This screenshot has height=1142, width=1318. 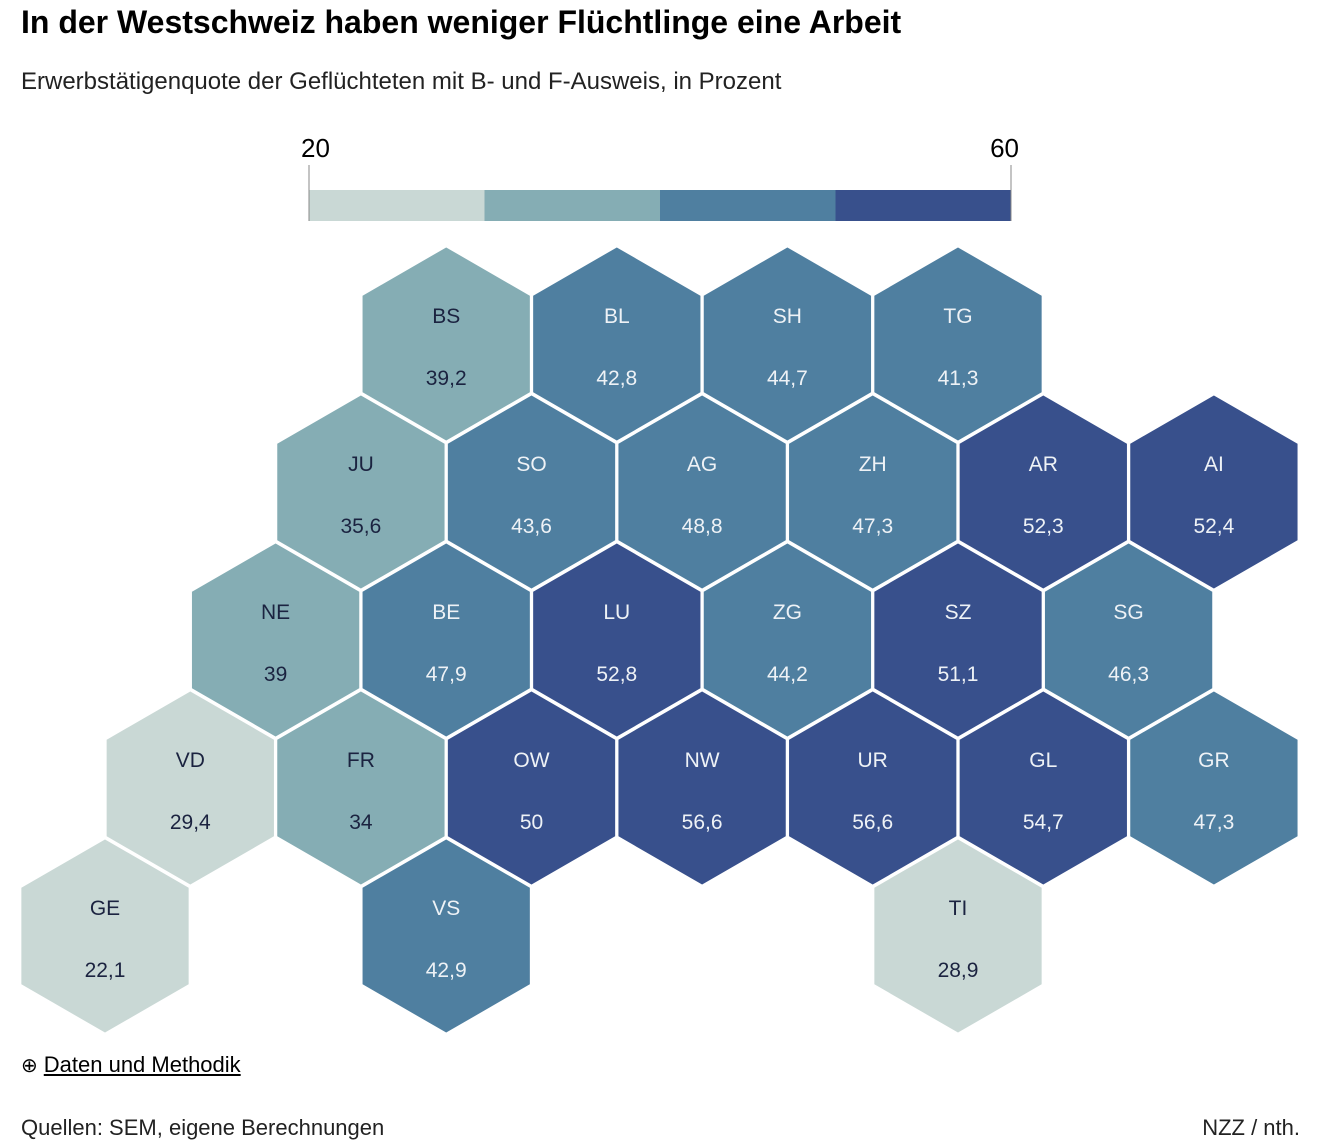 What do you see at coordinates (958, 612) in the screenshot?
I see `hex-code-label: SZ` at bounding box center [958, 612].